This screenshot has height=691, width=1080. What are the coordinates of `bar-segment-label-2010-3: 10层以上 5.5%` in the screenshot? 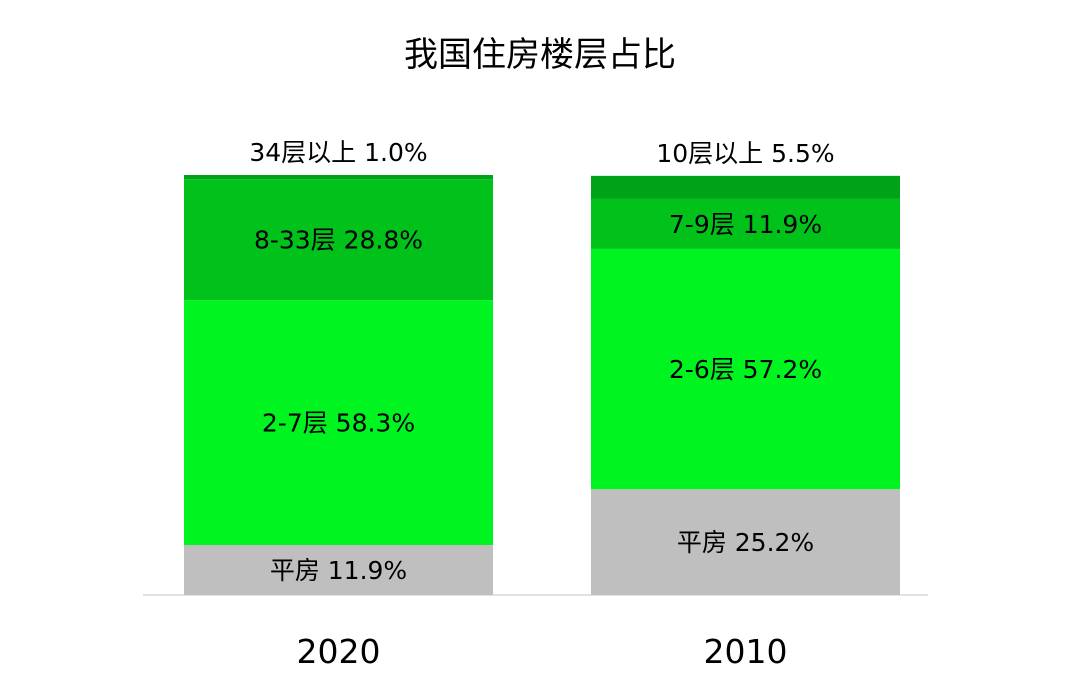 It's located at (745, 153).